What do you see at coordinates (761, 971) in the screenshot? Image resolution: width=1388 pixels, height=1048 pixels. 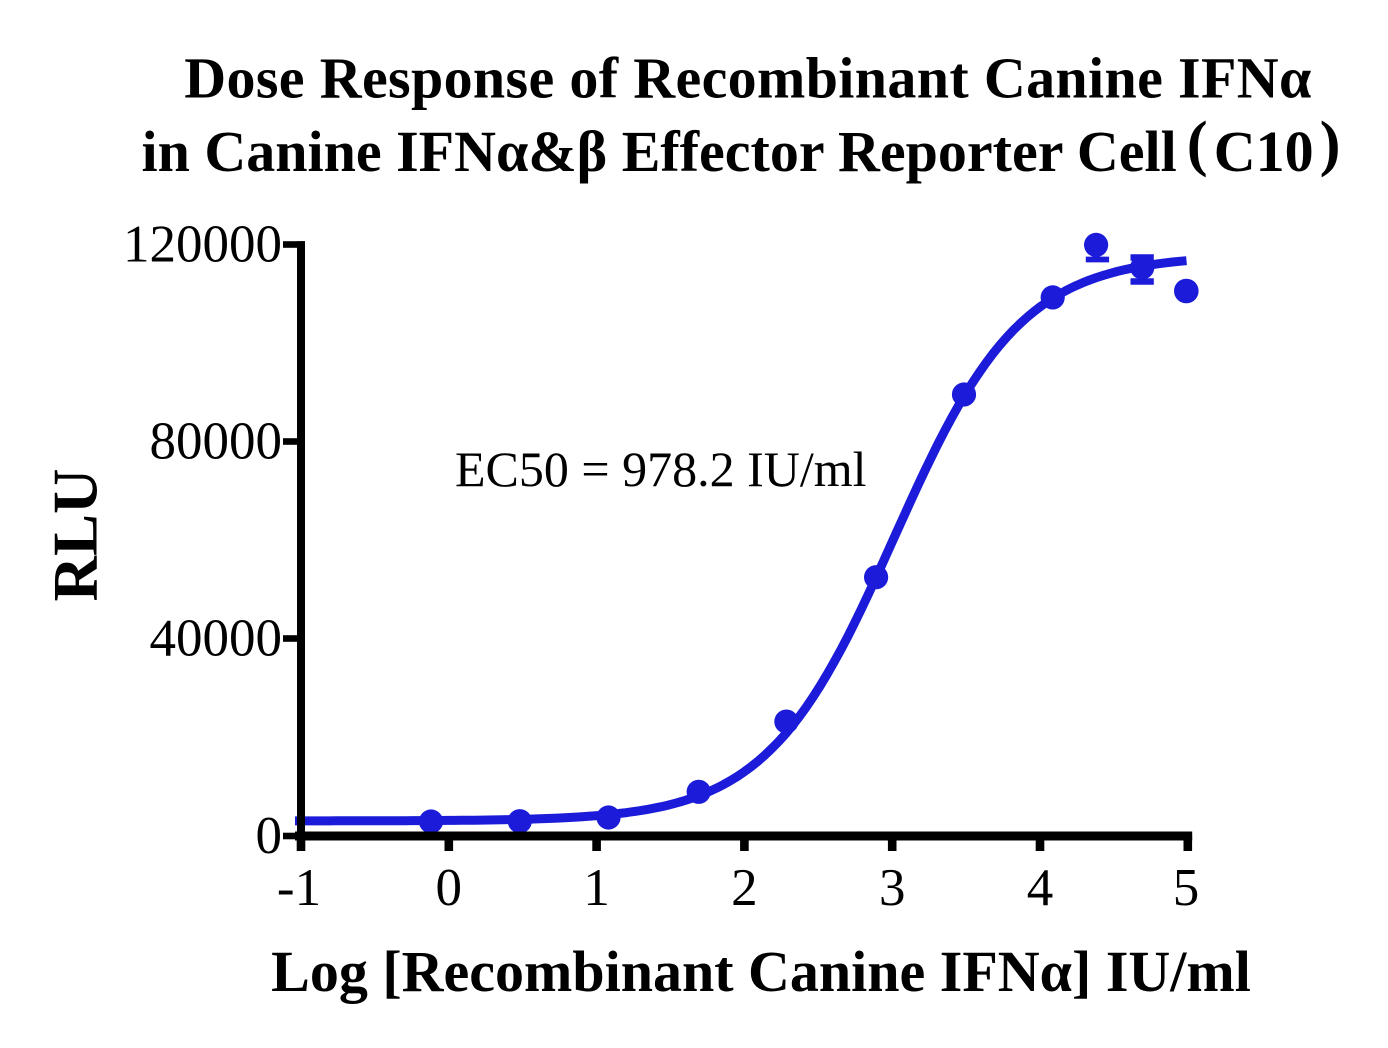 I see `svg-text:Log [Recombinant Canine IFNα]: Log [Recombinant Canine IFNα] IU/ml` at bounding box center [761, 971].